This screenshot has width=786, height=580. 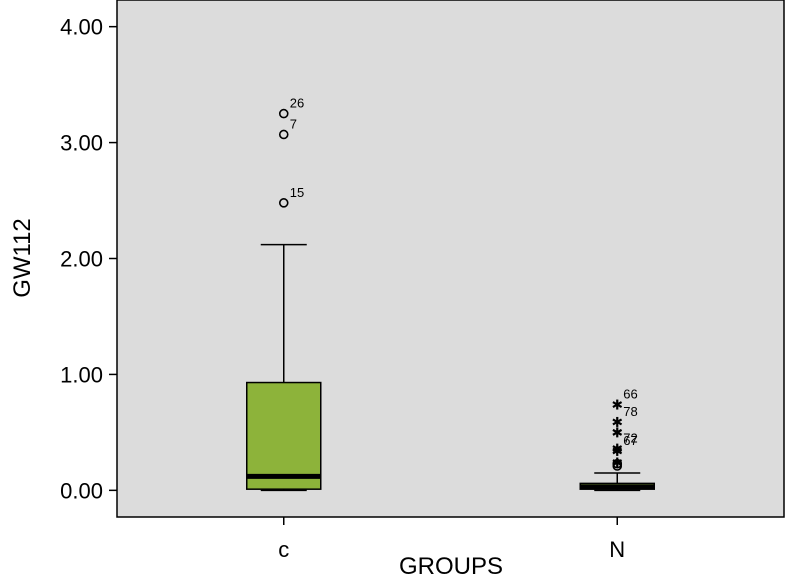 I want to click on y-tick-label: 3.00, so click(x=81, y=143).